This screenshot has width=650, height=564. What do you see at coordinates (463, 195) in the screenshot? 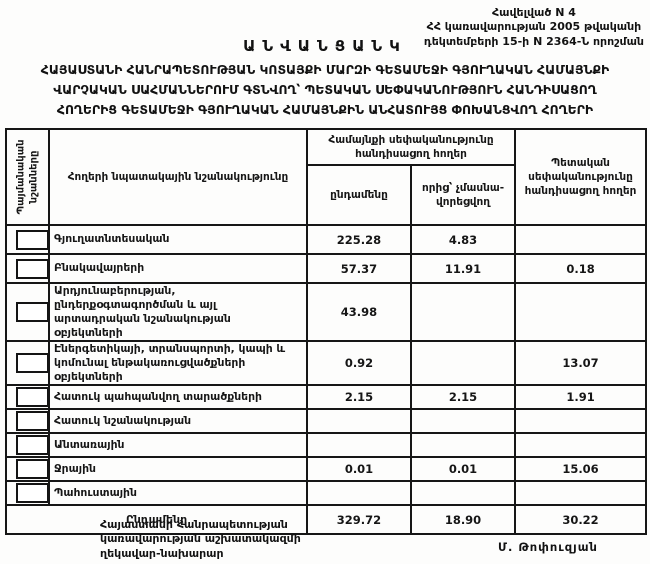
I see `column-header-nonprivatized: որից՝ չմասնա-վորեցվող` at bounding box center [463, 195].